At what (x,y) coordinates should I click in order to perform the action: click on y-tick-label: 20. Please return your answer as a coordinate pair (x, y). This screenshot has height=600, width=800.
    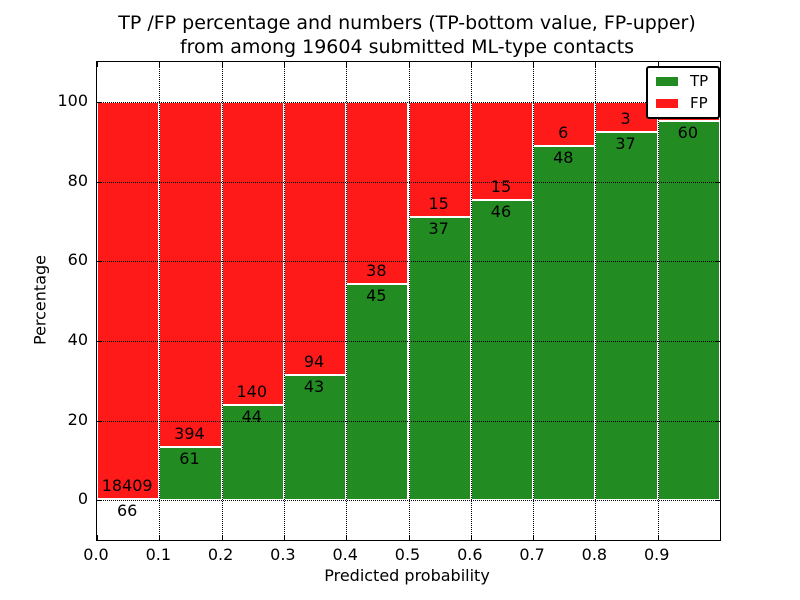
    Looking at the image, I should click on (77, 419).